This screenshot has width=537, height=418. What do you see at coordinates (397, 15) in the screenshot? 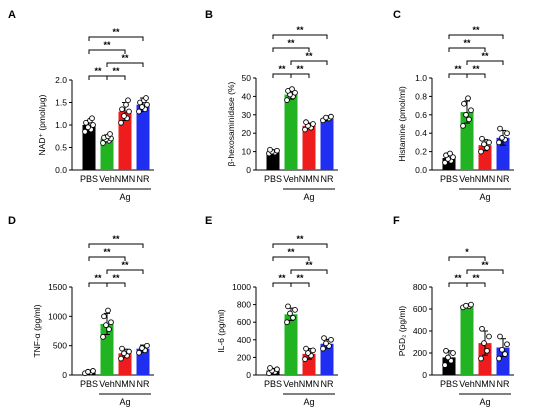
I see `panel-letter: C` at bounding box center [397, 15].